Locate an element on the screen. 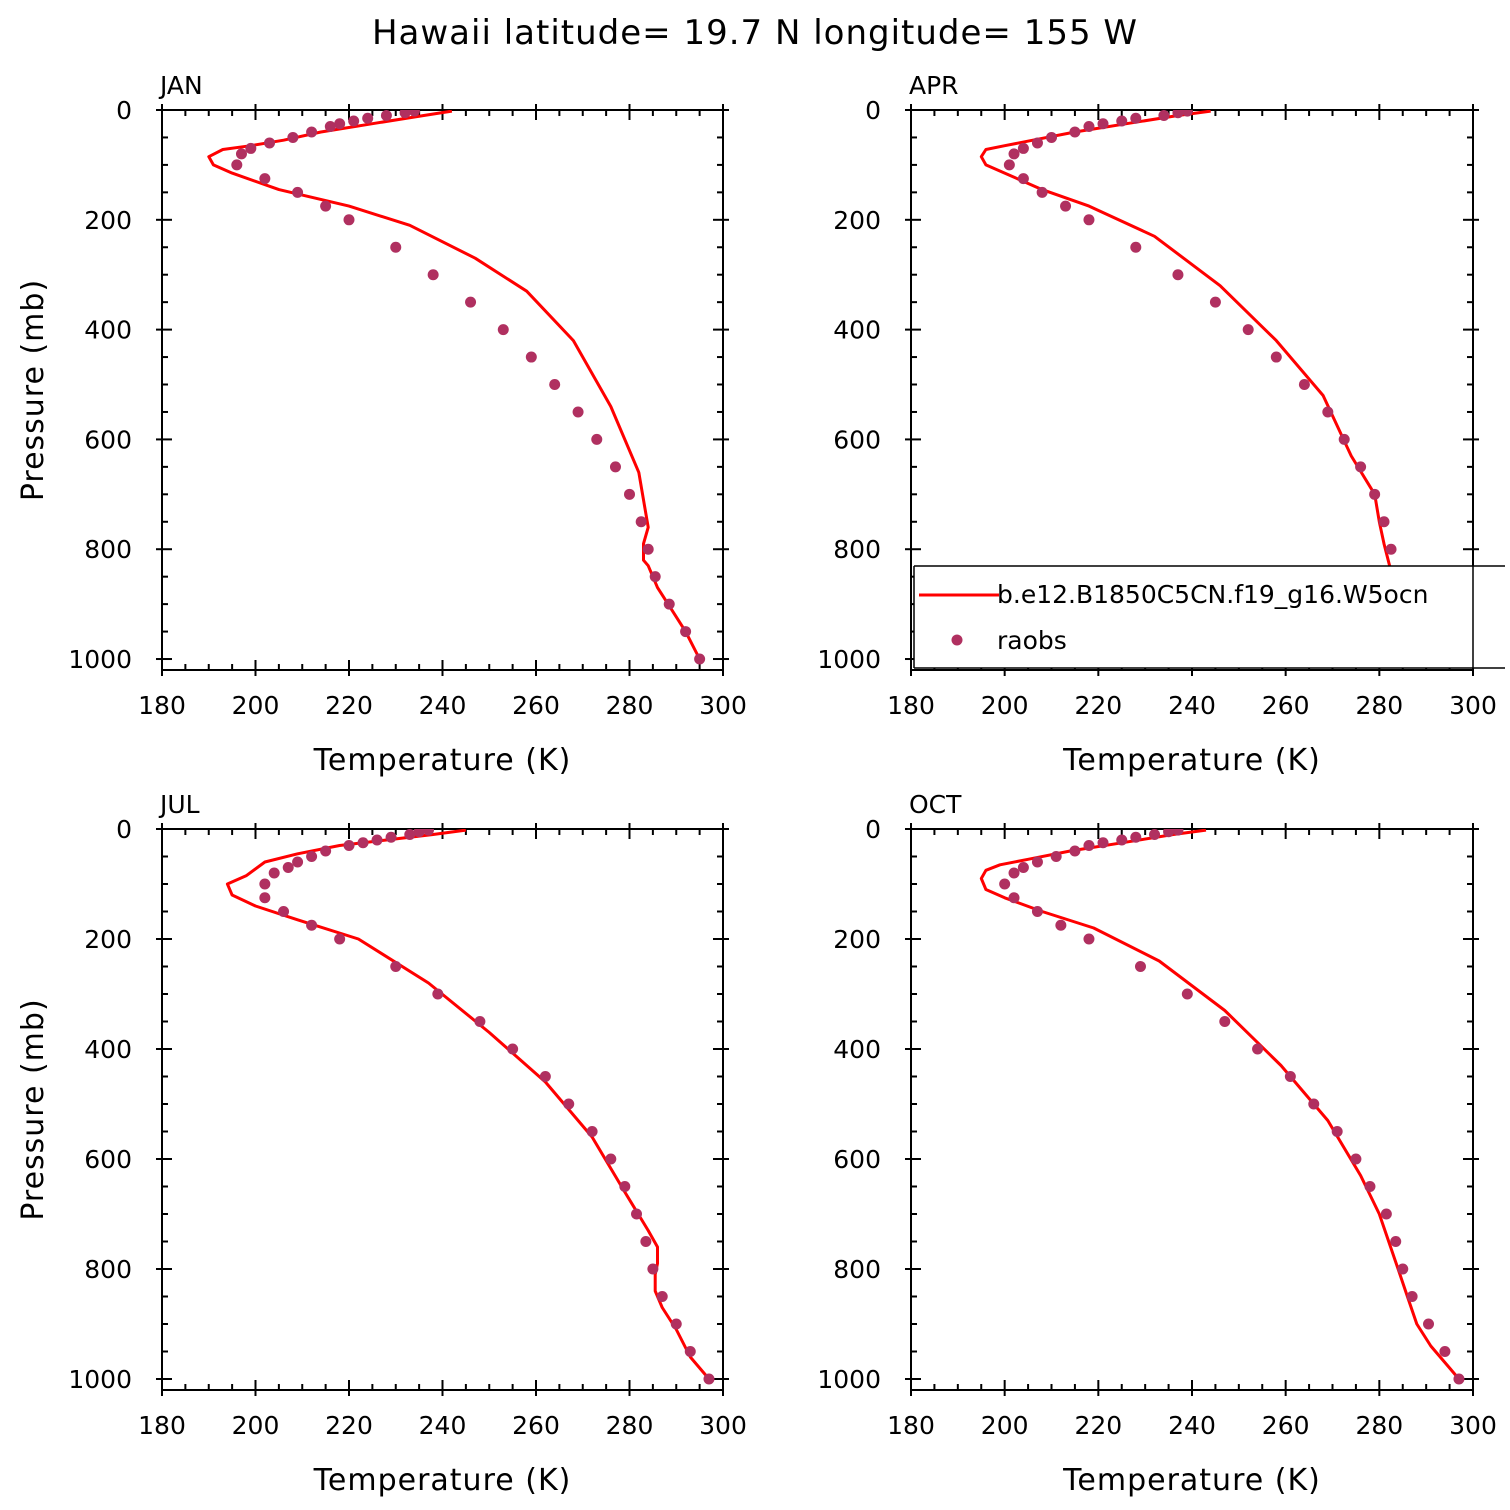 This screenshot has height=1510, width=1510. legend-label-model: b.e12.B1850C5CN.f19_g16.W5ocn is located at coordinates (1212, 594).